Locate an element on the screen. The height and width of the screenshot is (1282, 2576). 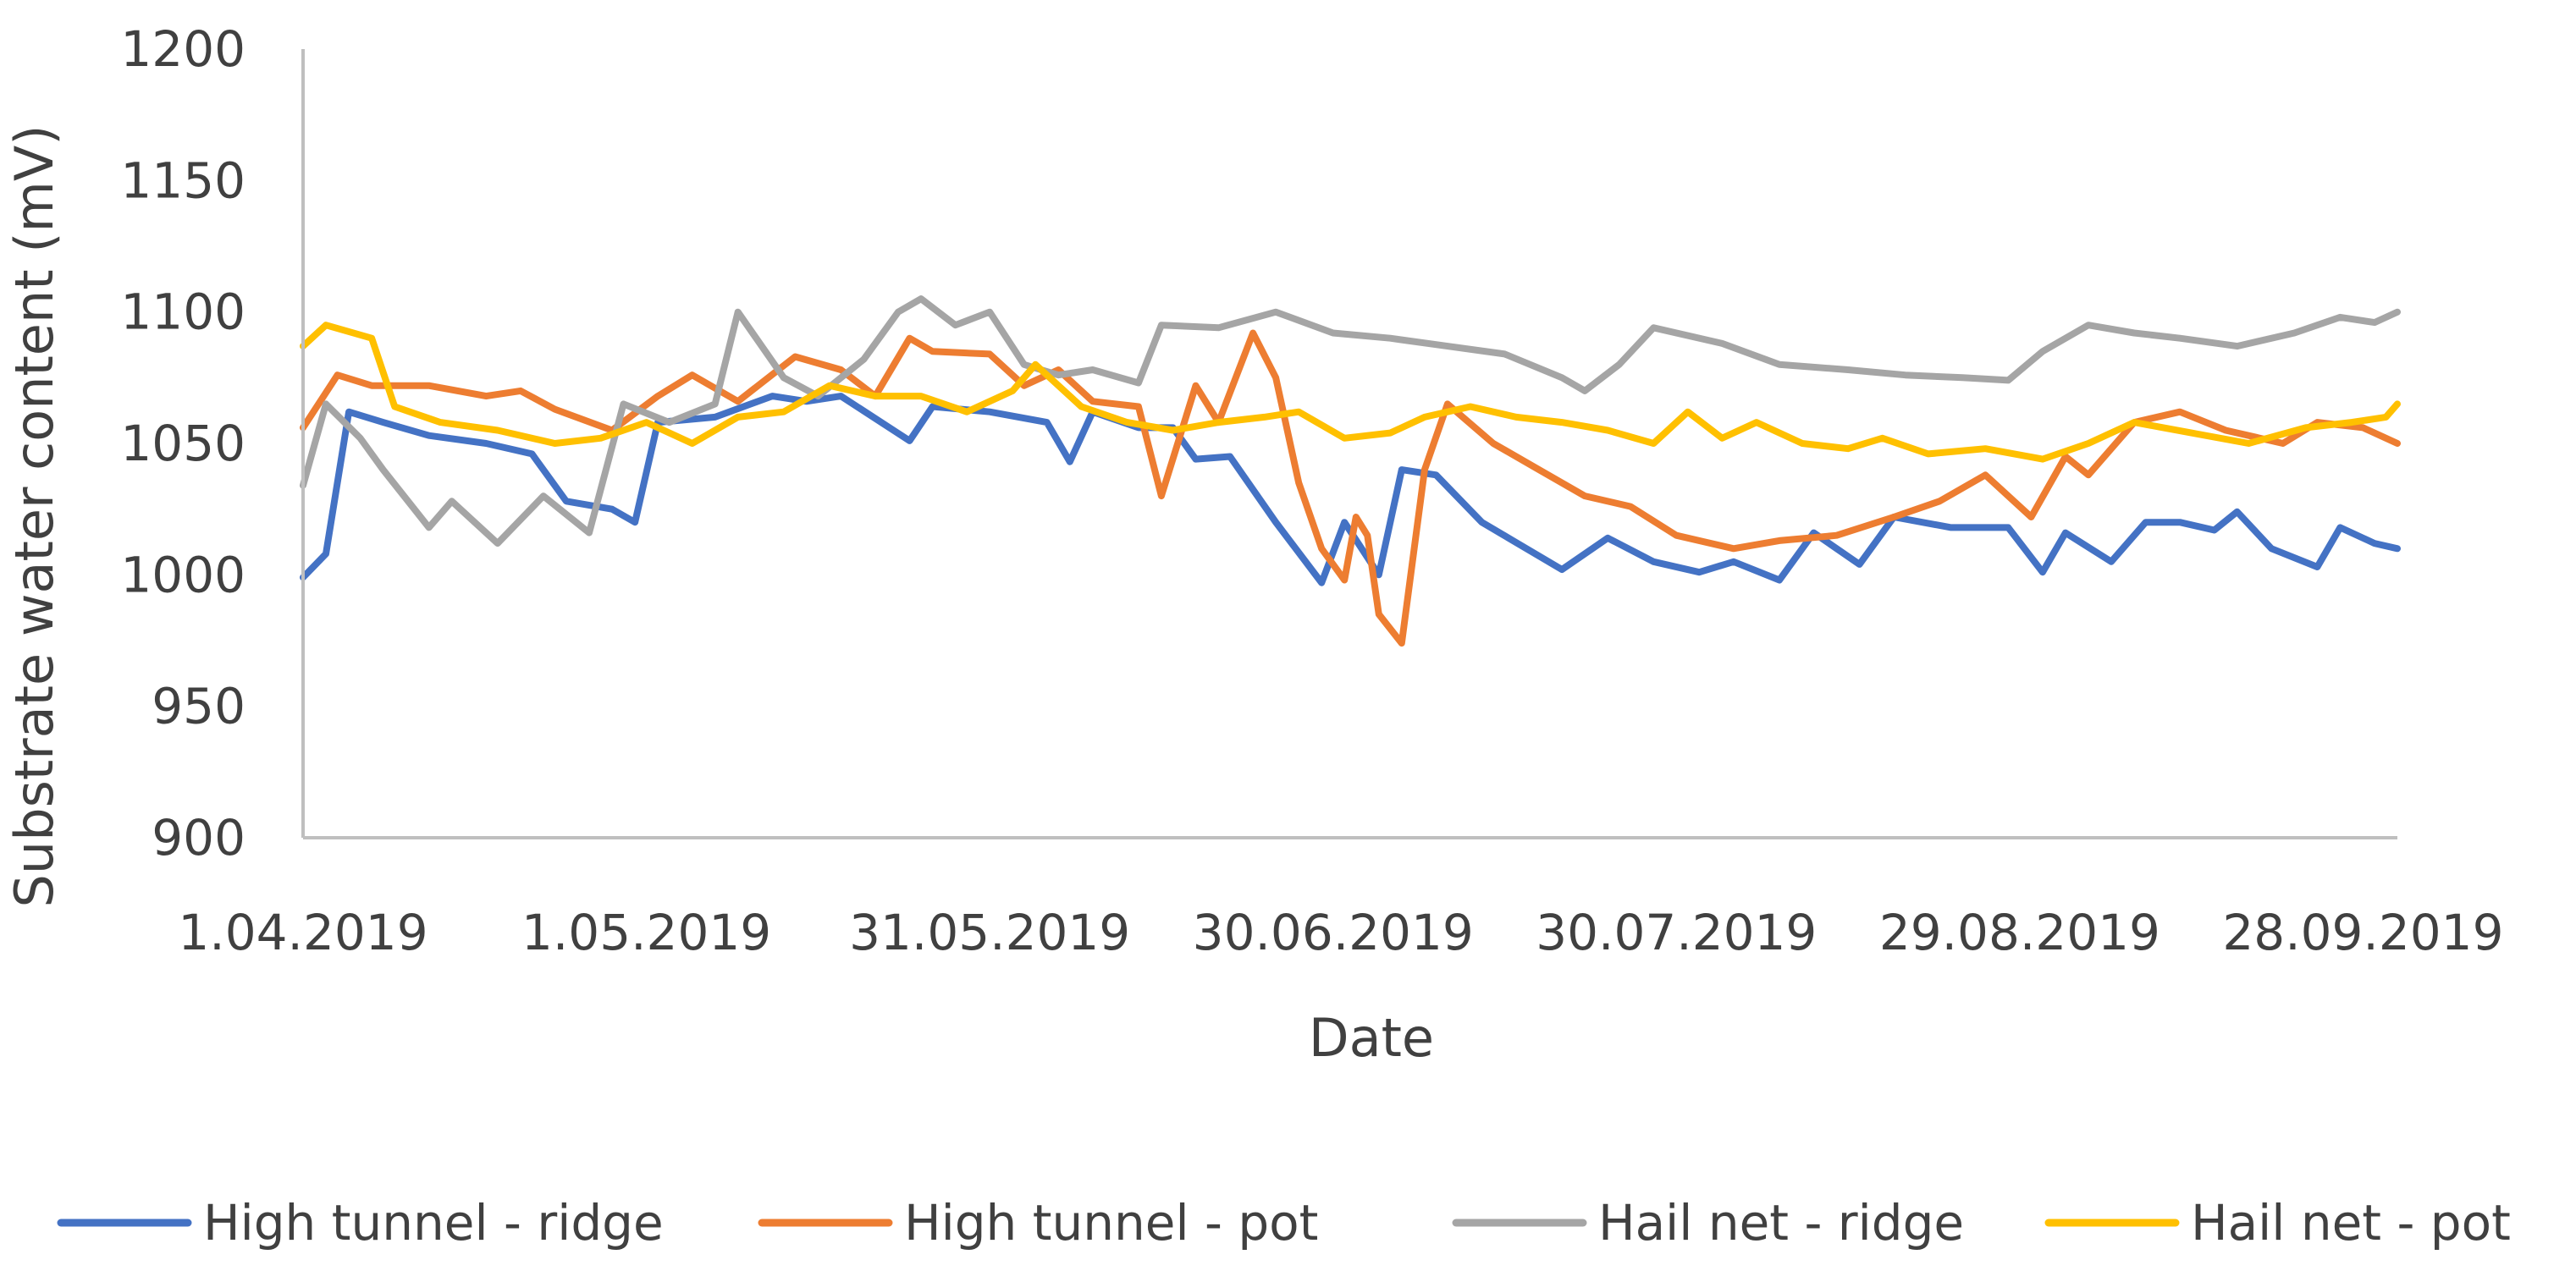
y-tick-label: 1000 is located at coordinates (183, 574).